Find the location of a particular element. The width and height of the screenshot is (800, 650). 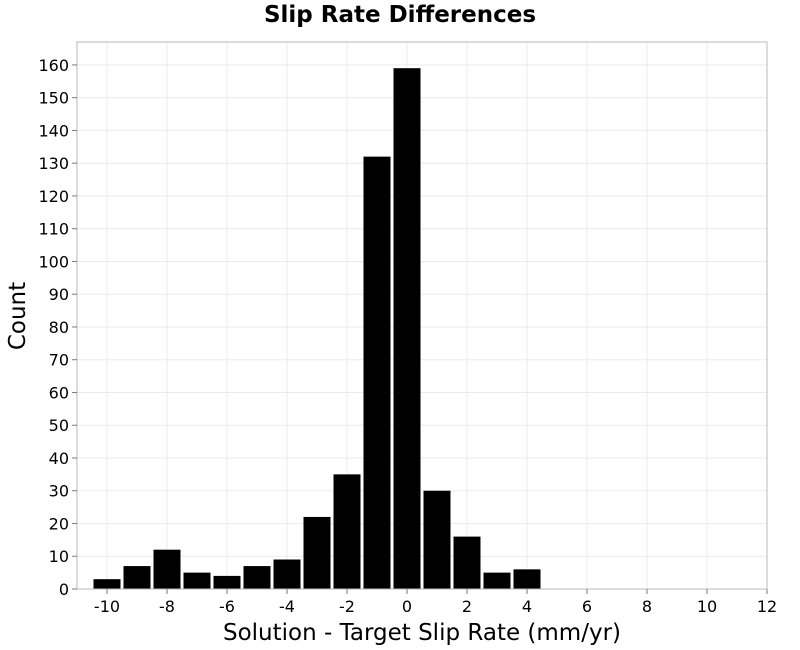

x-tick-label: 4 is located at coordinates (527, 606).